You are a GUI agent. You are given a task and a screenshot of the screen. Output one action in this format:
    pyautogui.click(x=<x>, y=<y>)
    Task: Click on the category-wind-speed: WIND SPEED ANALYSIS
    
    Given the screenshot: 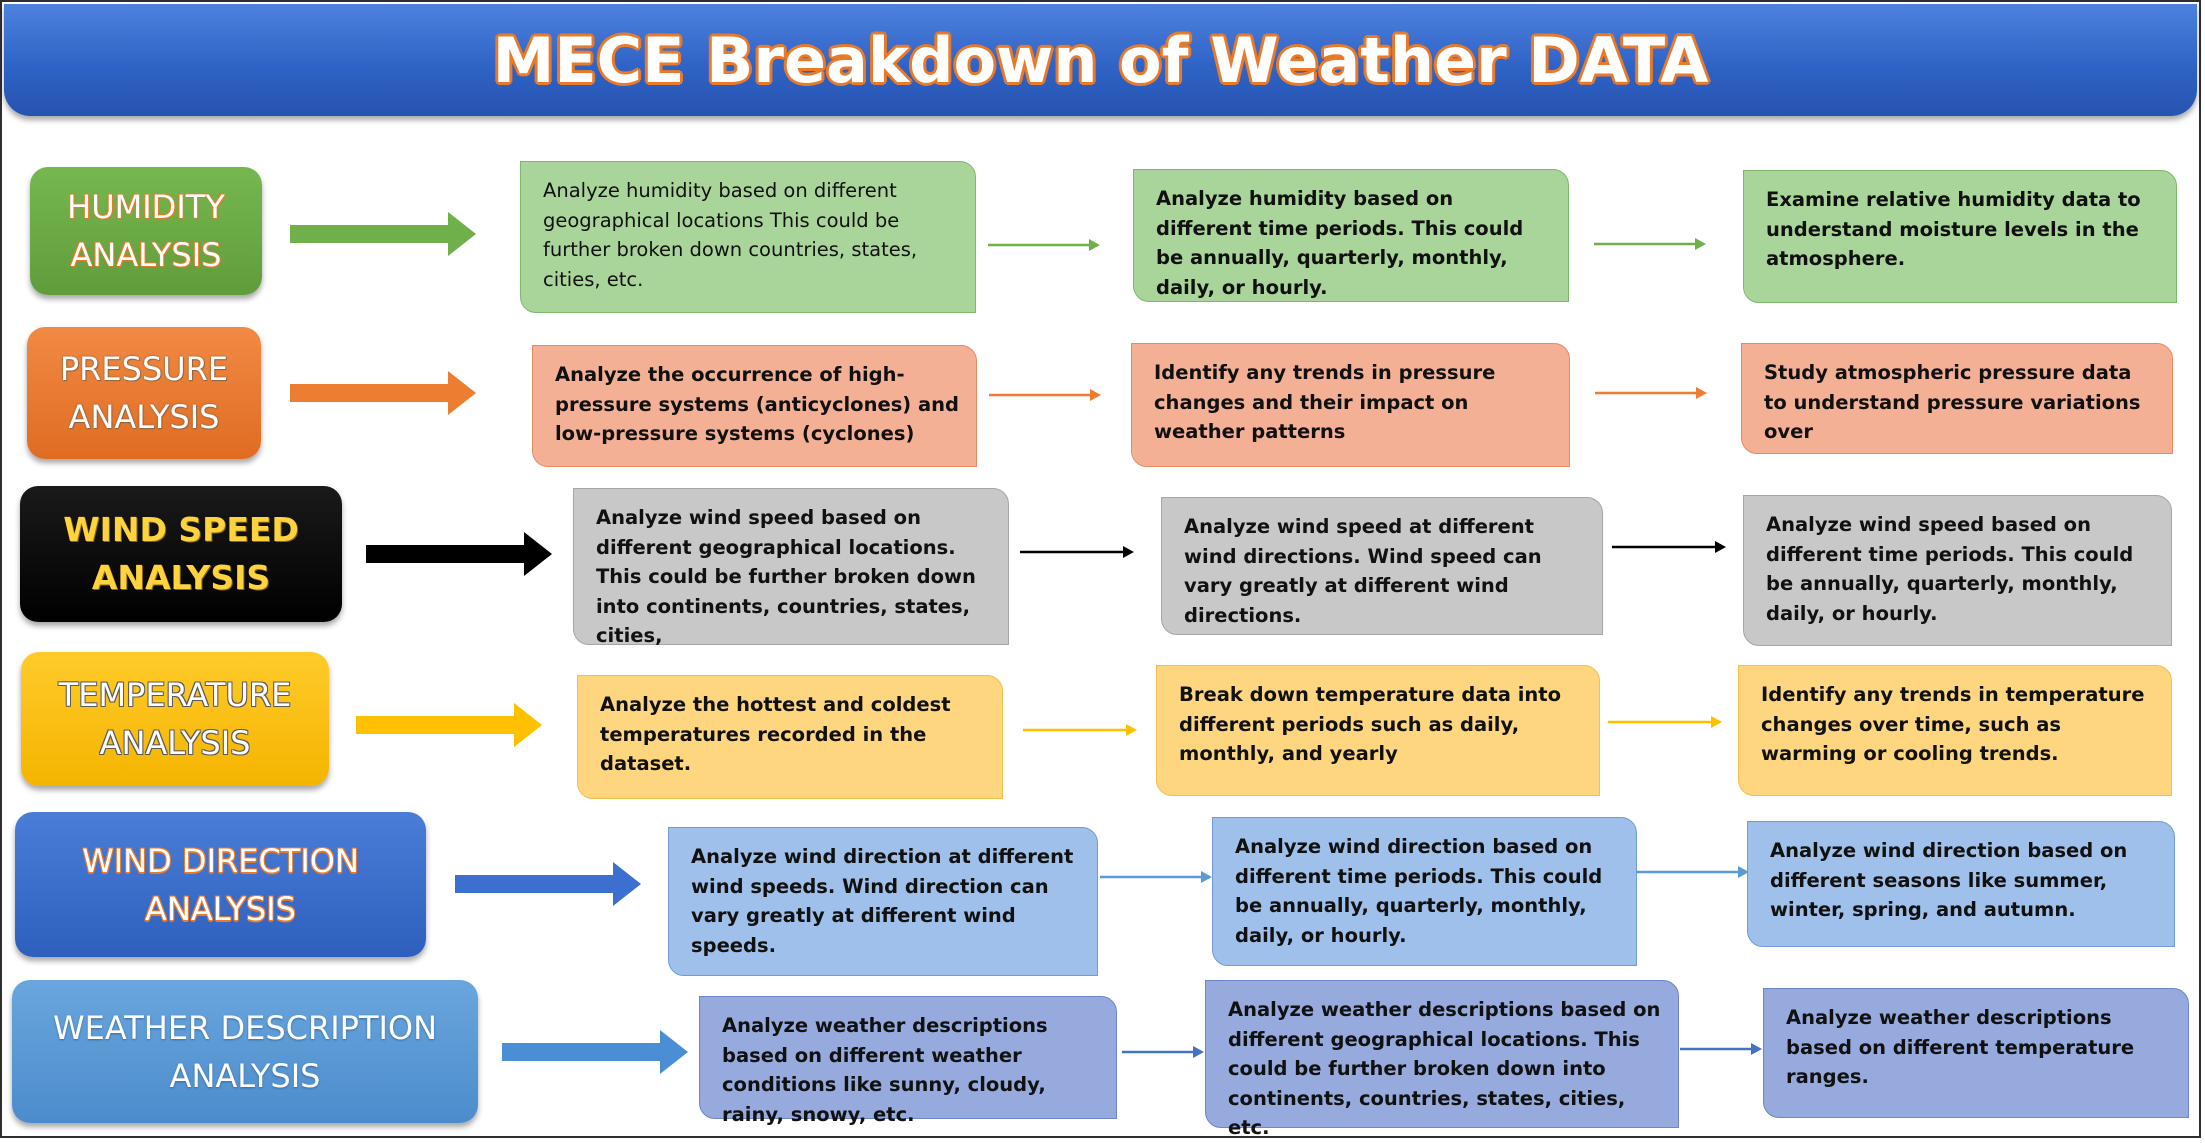 What is the action you would take?
    pyautogui.click(x=181, y=554)
    